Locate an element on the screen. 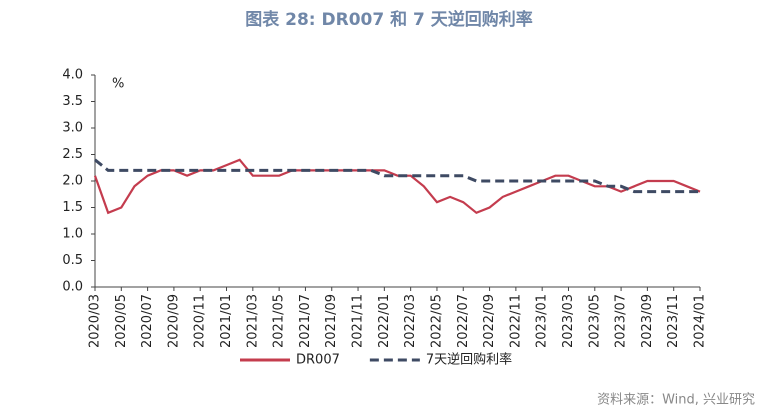 The image size is (778, 420). x-tick-label: 2023/05 is located at coordinates (594, 321).